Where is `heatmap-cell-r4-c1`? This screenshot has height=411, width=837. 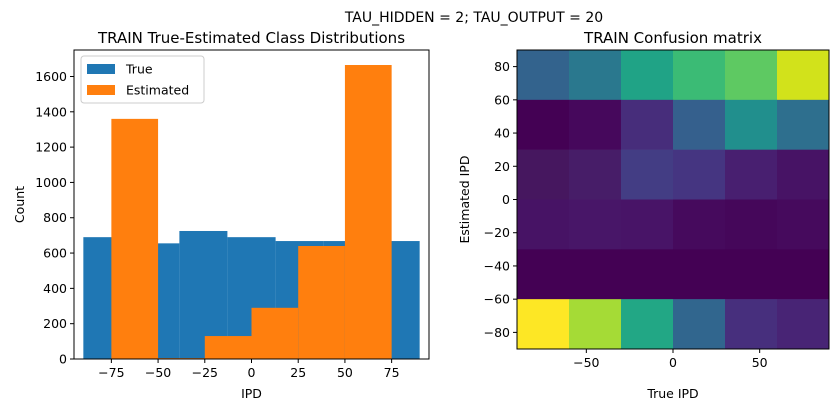 heatmap-cell-r4-c1 is located at coordinates (543, 224).